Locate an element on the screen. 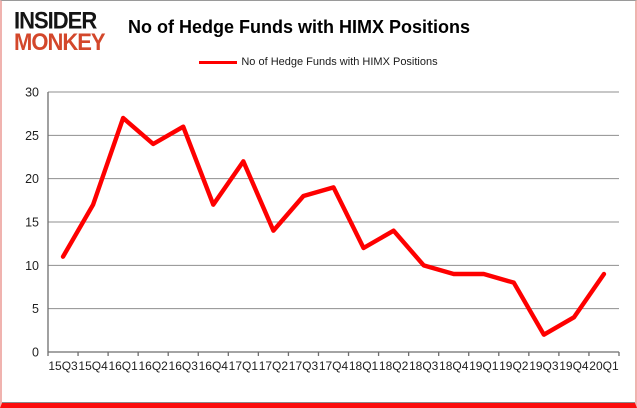 The width and height of the screenshot is (637, 408). svg-text: 20 is located at coordinates (32, 179).